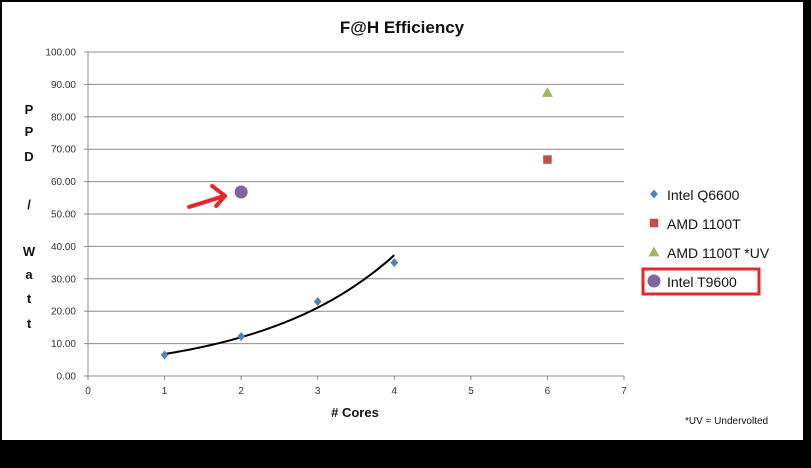 The width and height of the screenshot is (811, 468). What do you see at coordinates (165, 391) in the screenshot?
I see `x-tick-label: 1` at bounding box center [165, 391].